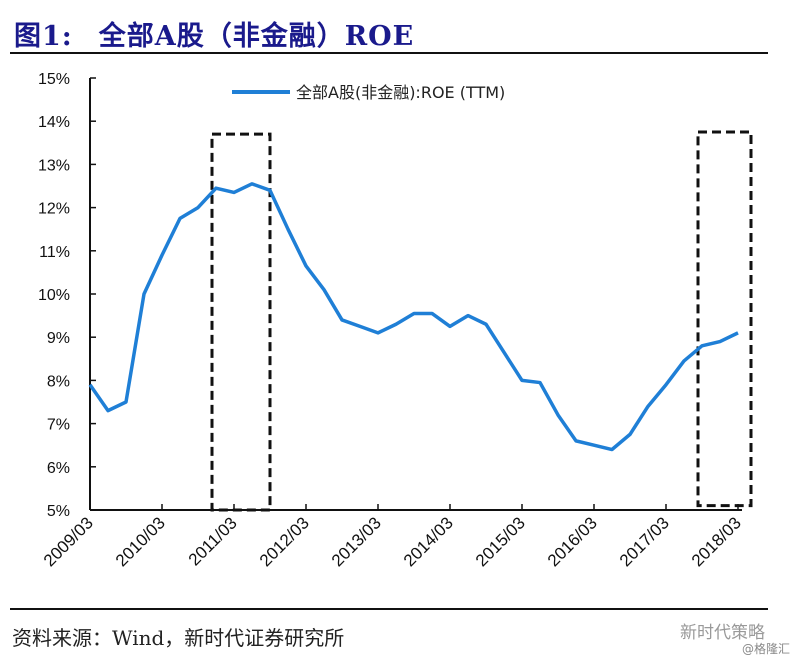 The image size is (806, 658). Describe the element at coordinates (58, 381) in the screenshot. I see `y-tick-label: 8%` at that location.